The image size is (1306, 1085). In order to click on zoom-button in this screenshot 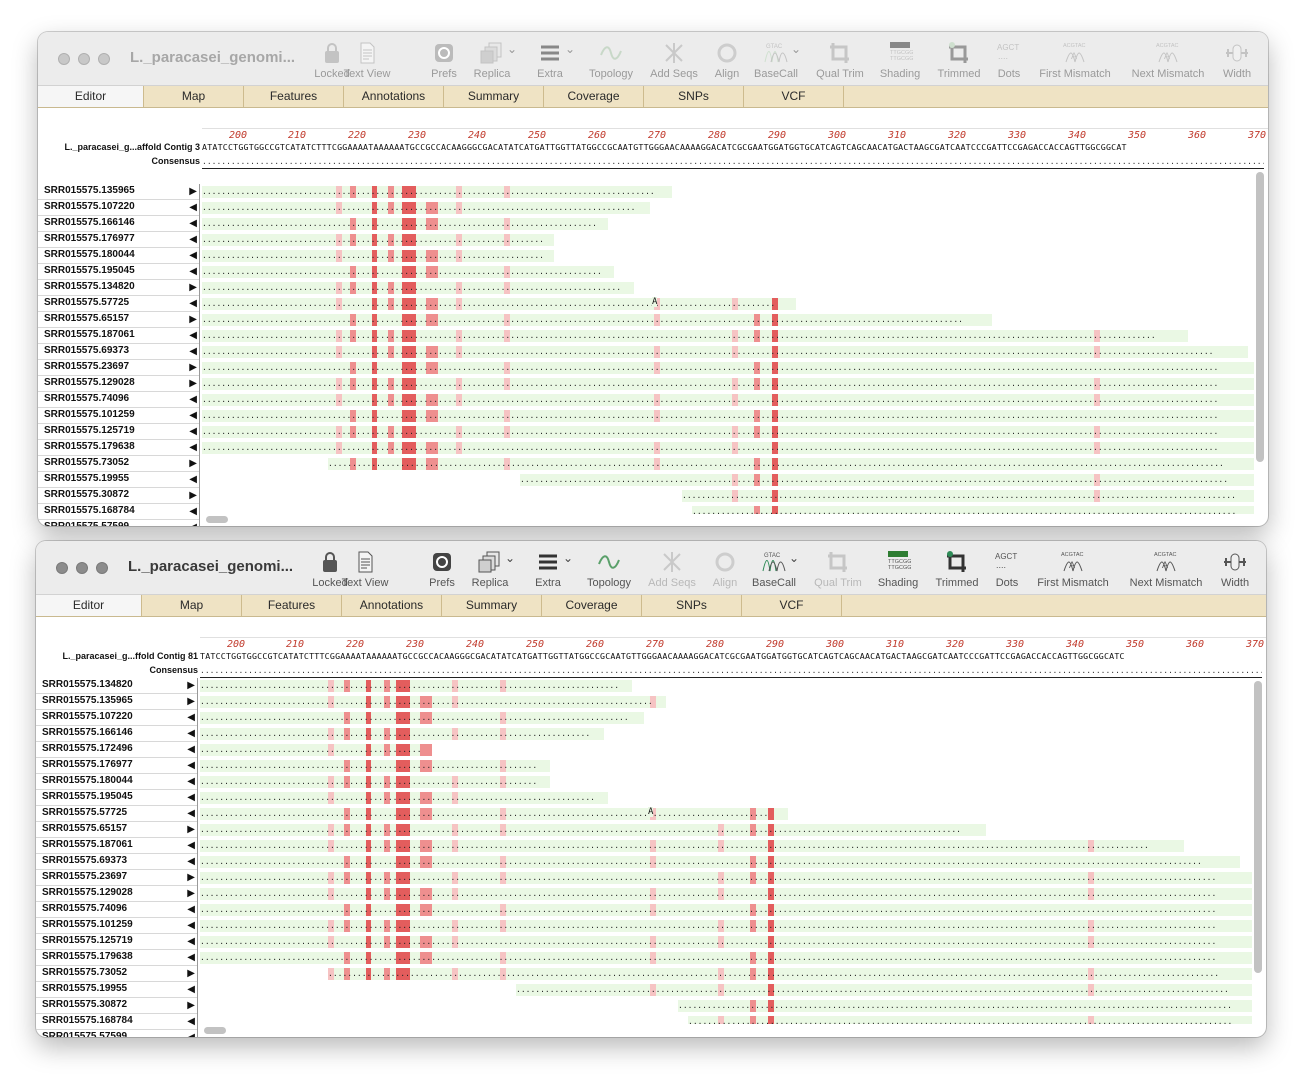, I will do `click(104, 59)`.